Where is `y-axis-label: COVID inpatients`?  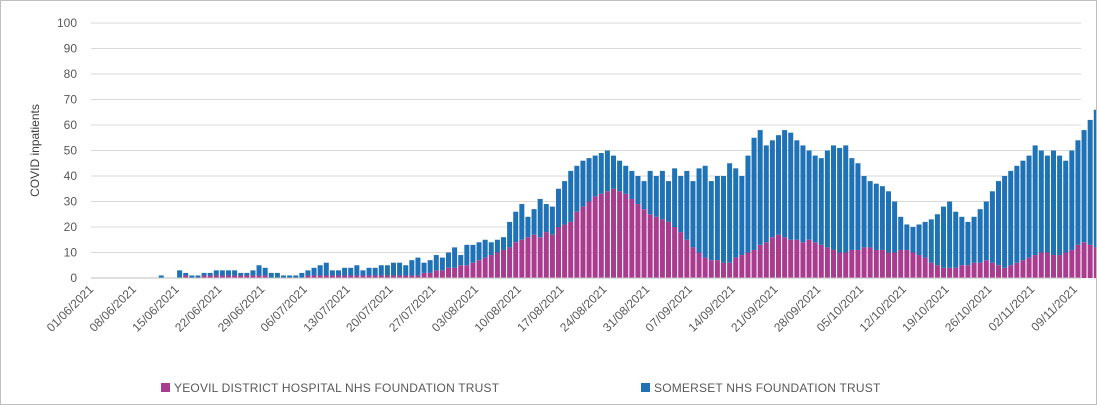 y-axis-label: COVID inpatients is located at coordinates (35, 150).